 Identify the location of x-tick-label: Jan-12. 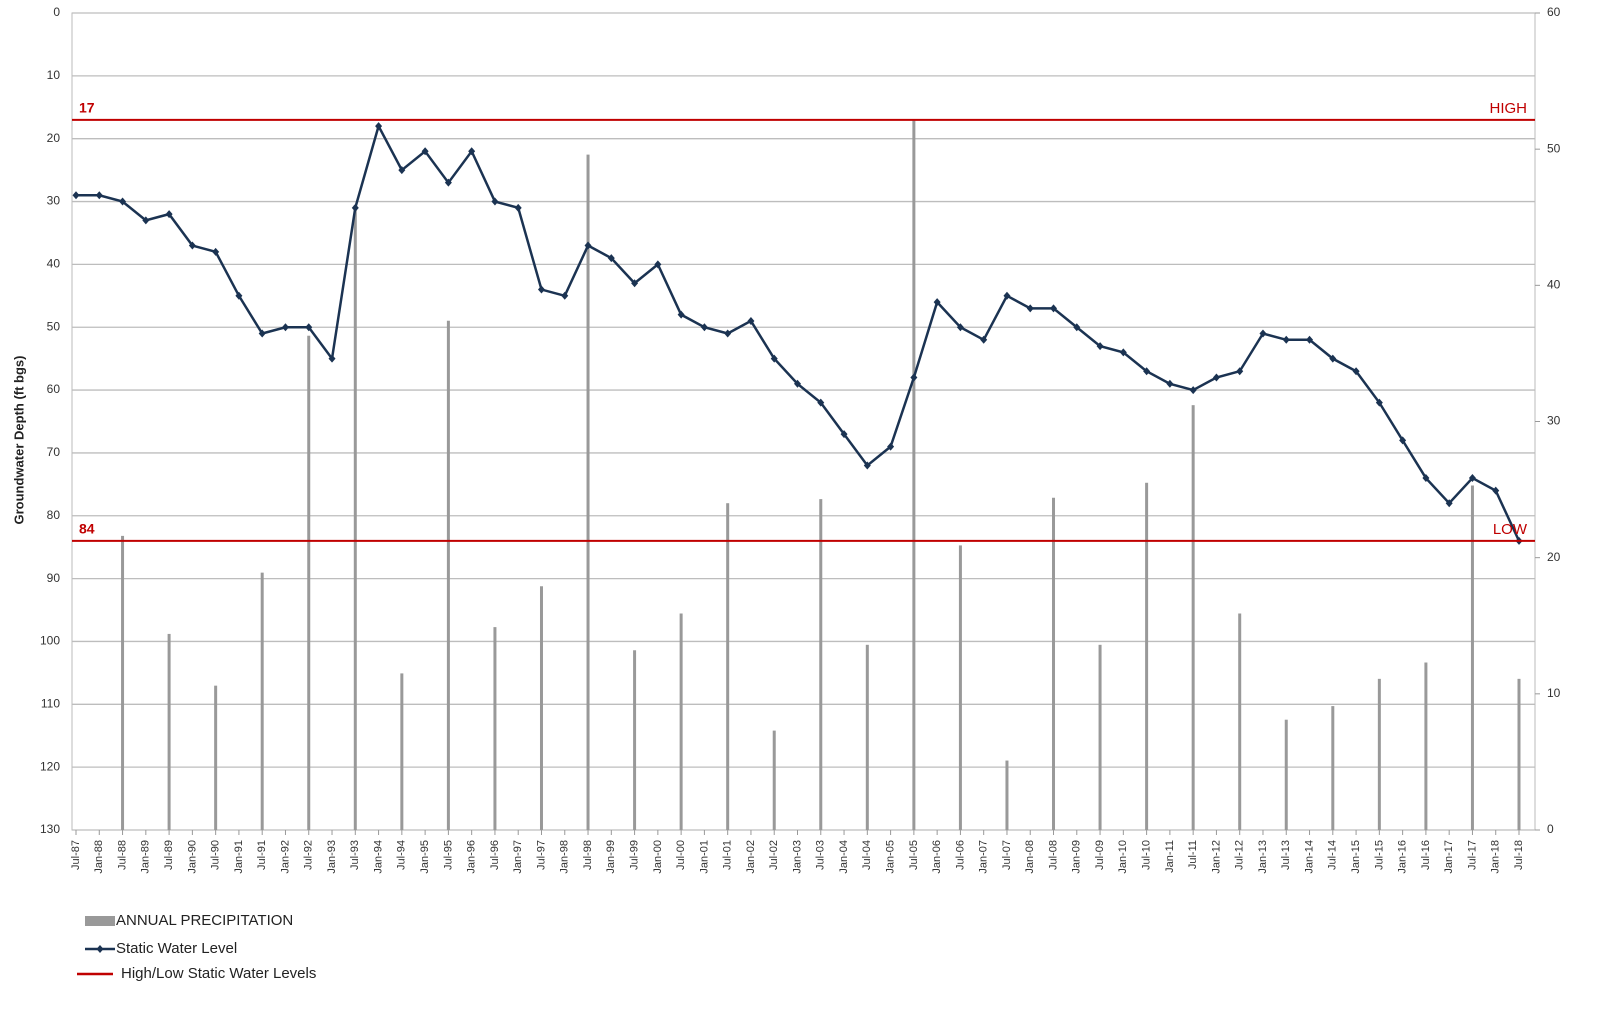
(1216, 857).